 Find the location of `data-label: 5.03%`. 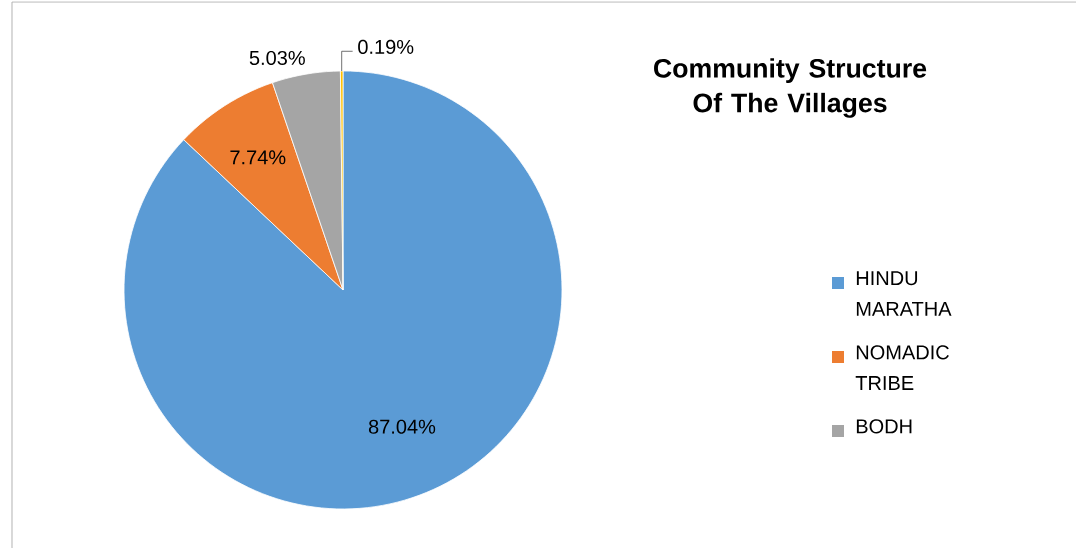

data-label: 5.03% is located at coordinates (277, 58).